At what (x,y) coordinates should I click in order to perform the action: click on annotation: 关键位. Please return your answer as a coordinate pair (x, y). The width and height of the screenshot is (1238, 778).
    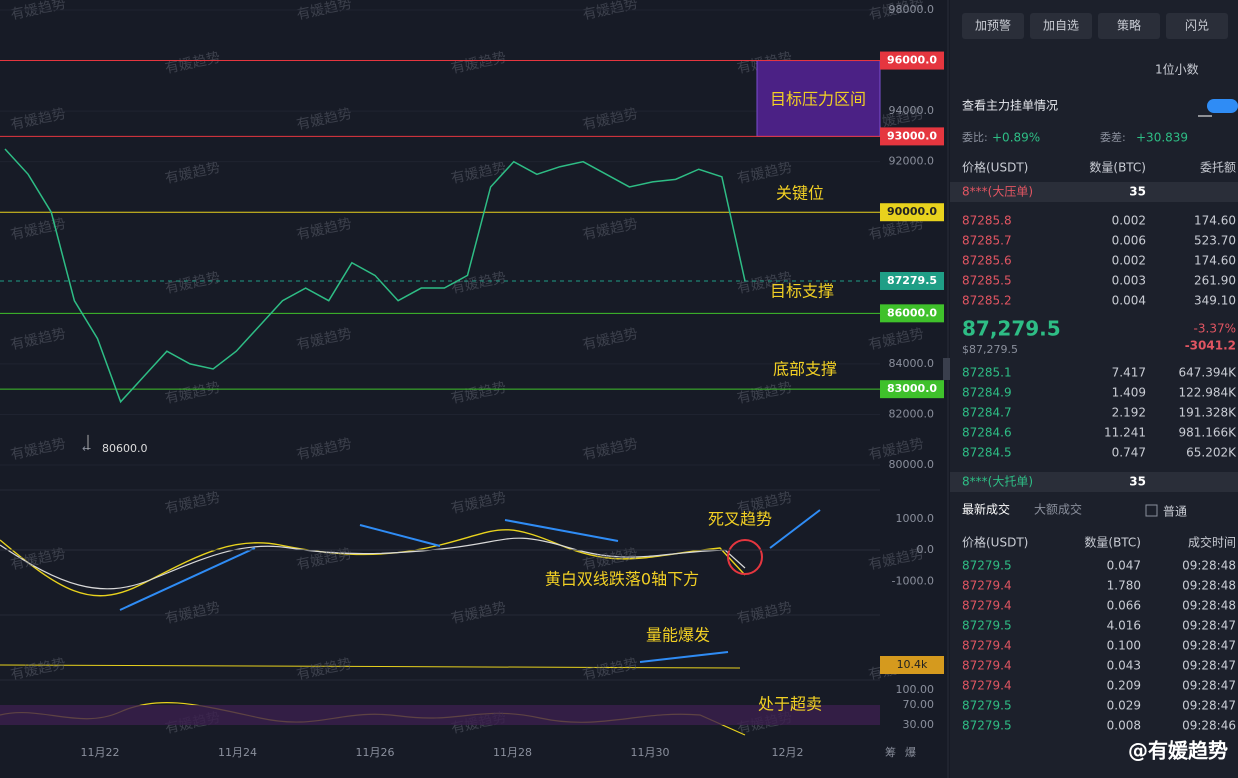
    Looking at the image, I should click on (800, 193).